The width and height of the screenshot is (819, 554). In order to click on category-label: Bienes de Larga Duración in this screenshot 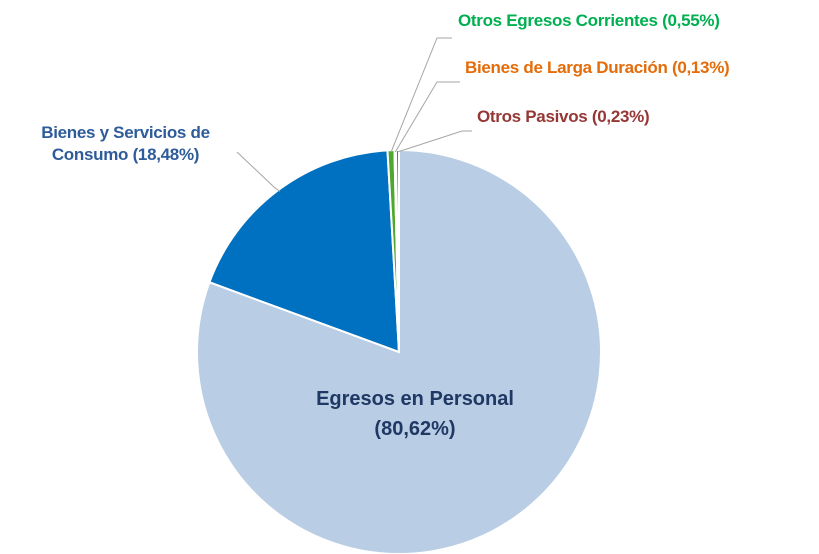, I will do `click(566, 67)`.